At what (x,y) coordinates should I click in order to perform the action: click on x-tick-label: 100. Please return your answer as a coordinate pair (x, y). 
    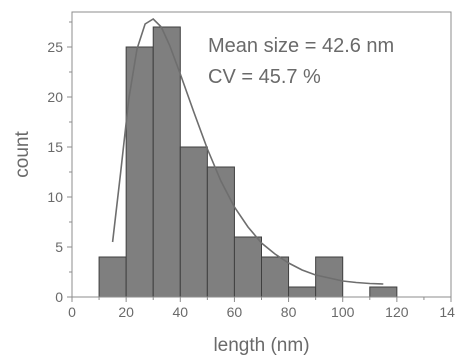
    Looking at the image, I should click on (343, 312).